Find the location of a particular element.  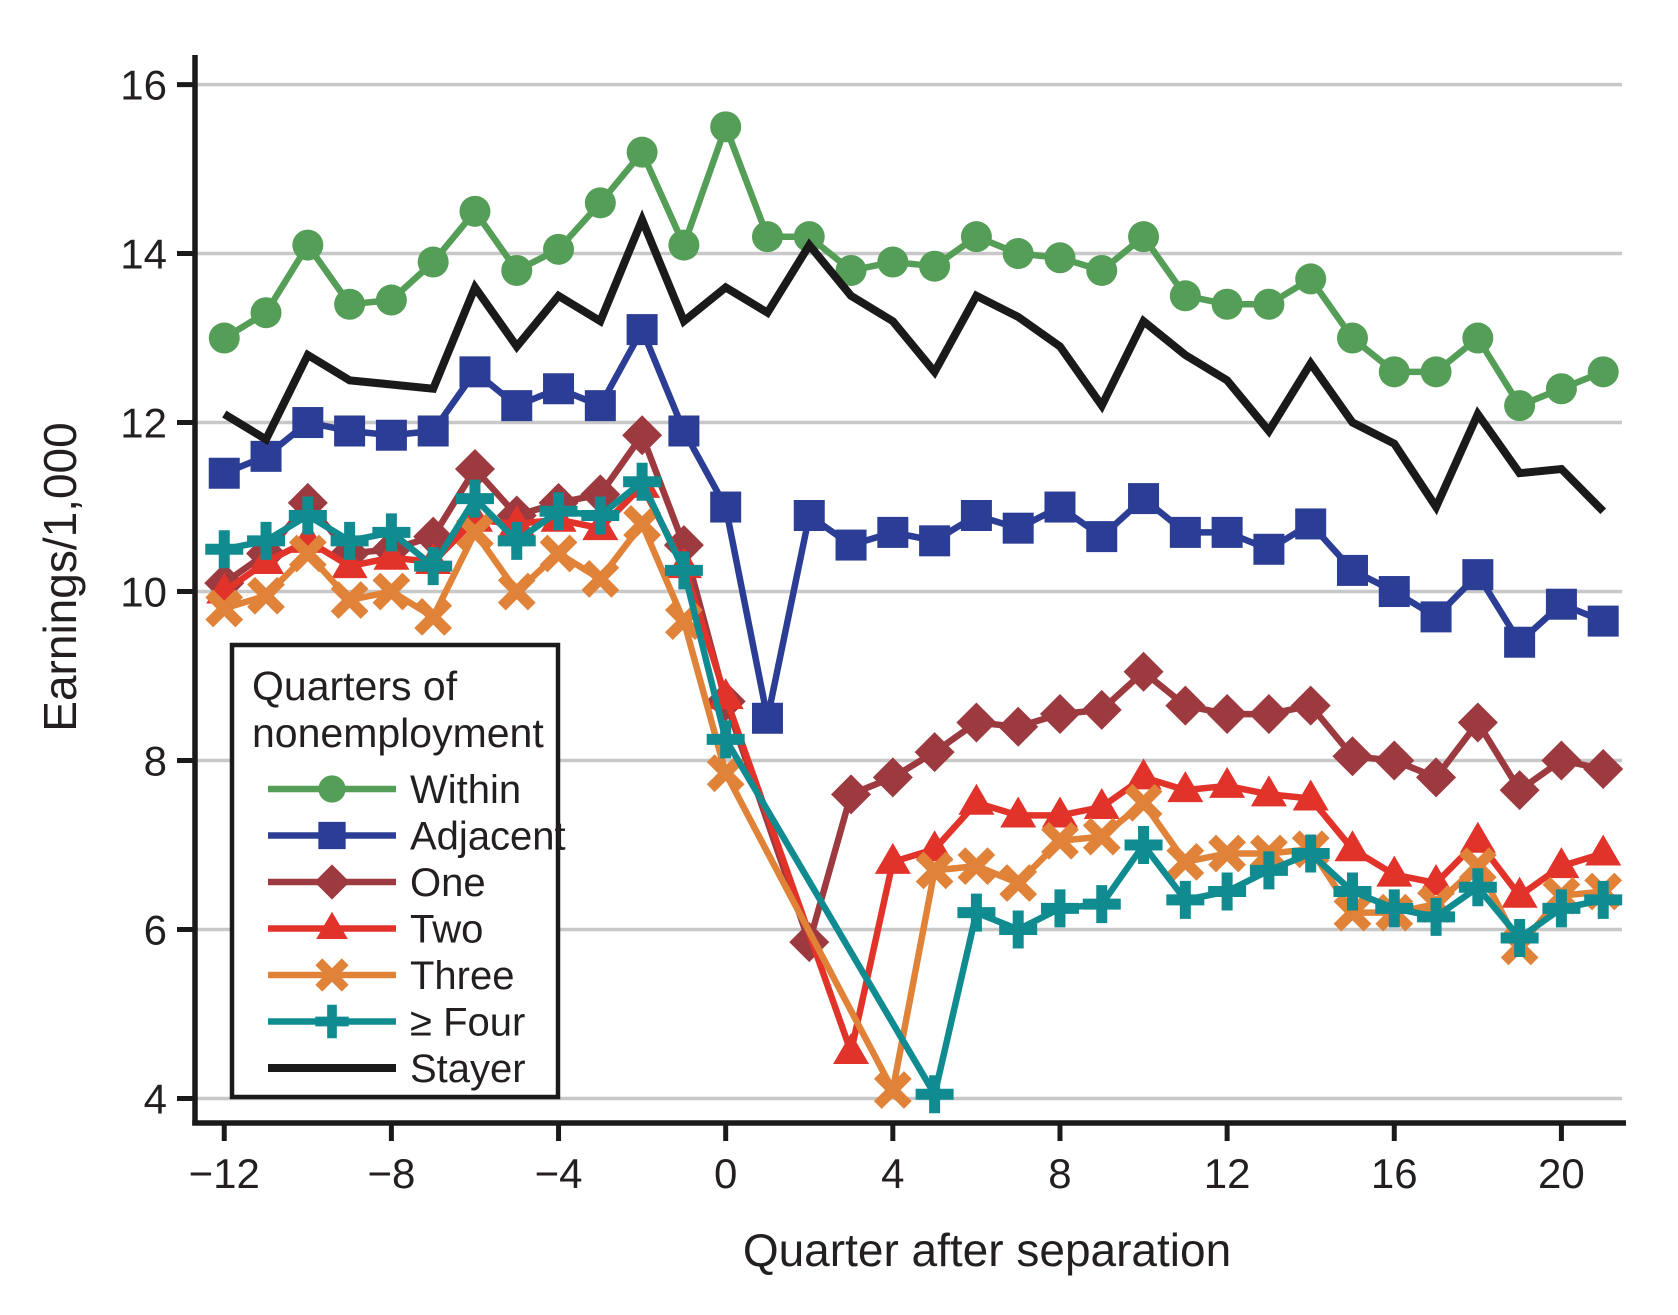

legend-entry-label: Three is located at coordinates (462, 976).